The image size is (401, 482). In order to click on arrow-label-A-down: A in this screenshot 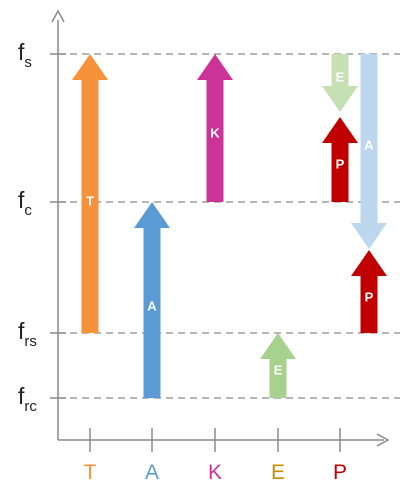, I will do `click(369, 144)`.